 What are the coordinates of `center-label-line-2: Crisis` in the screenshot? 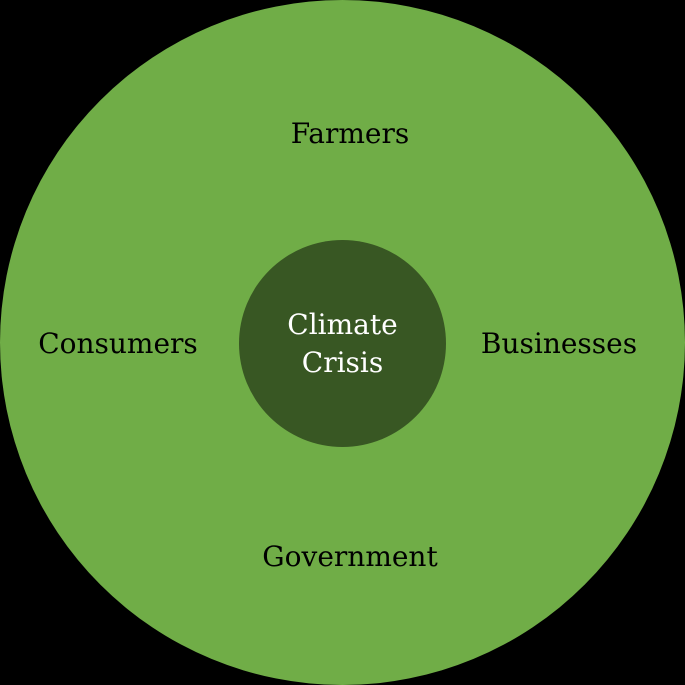 It's located at (342, 362).